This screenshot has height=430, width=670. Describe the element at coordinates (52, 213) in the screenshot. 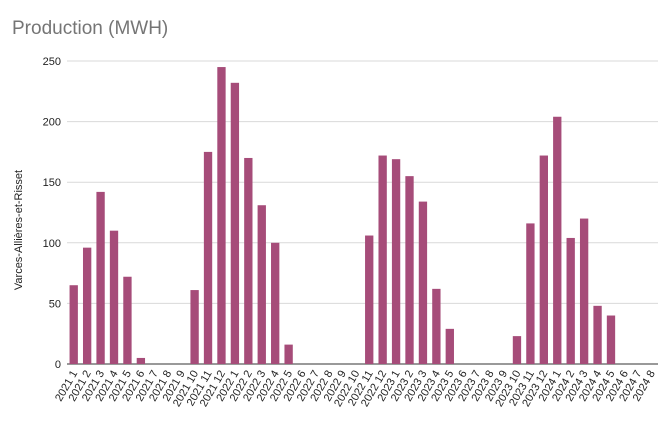

I see `y-tick-labels: 0 50 100 150 200 250` at that location.